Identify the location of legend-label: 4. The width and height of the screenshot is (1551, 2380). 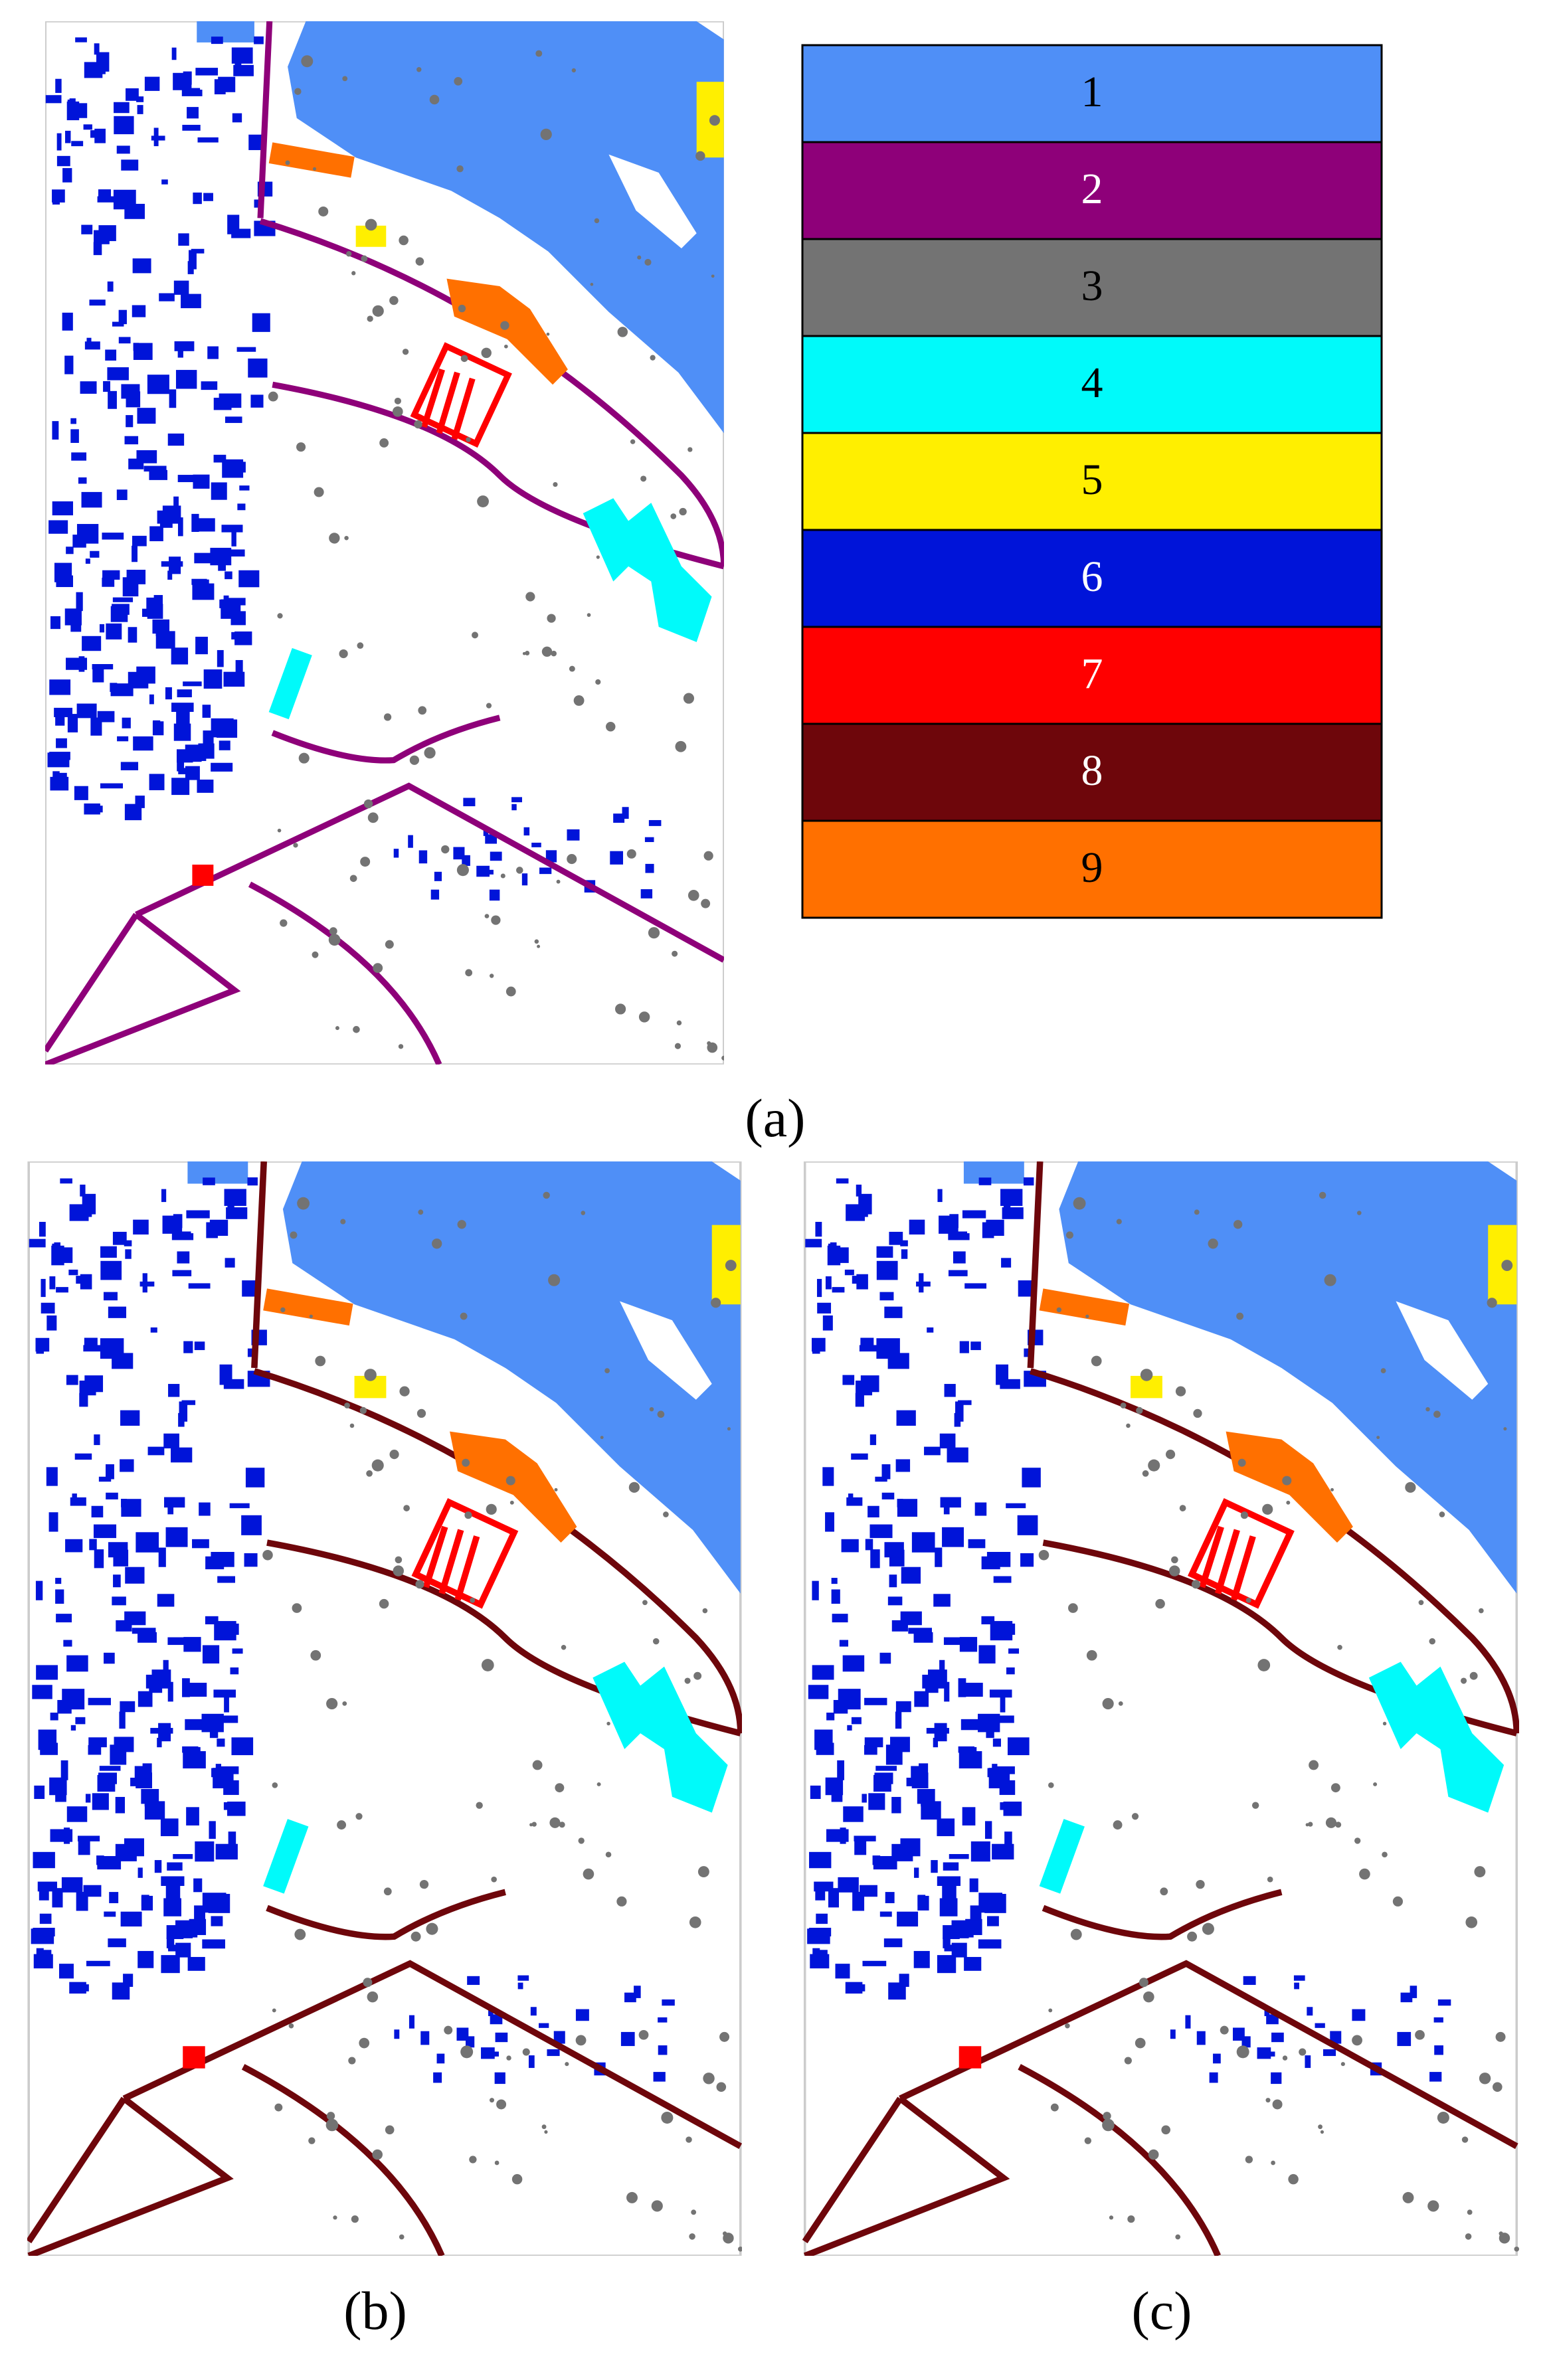
(1092, 383).